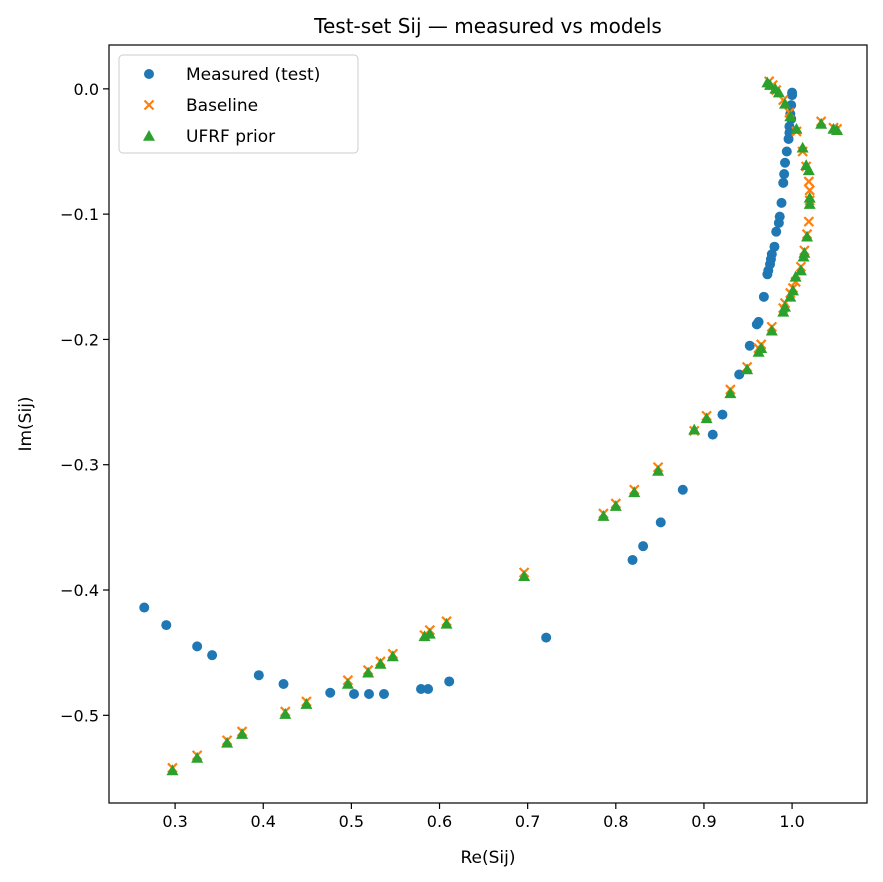  Describe the element at coordinates (483, 817) in the screenshot. I see `x-axis: 0.3 0.4 0.5 0.6 0.7 0.8 0.9 1.0` at that location.